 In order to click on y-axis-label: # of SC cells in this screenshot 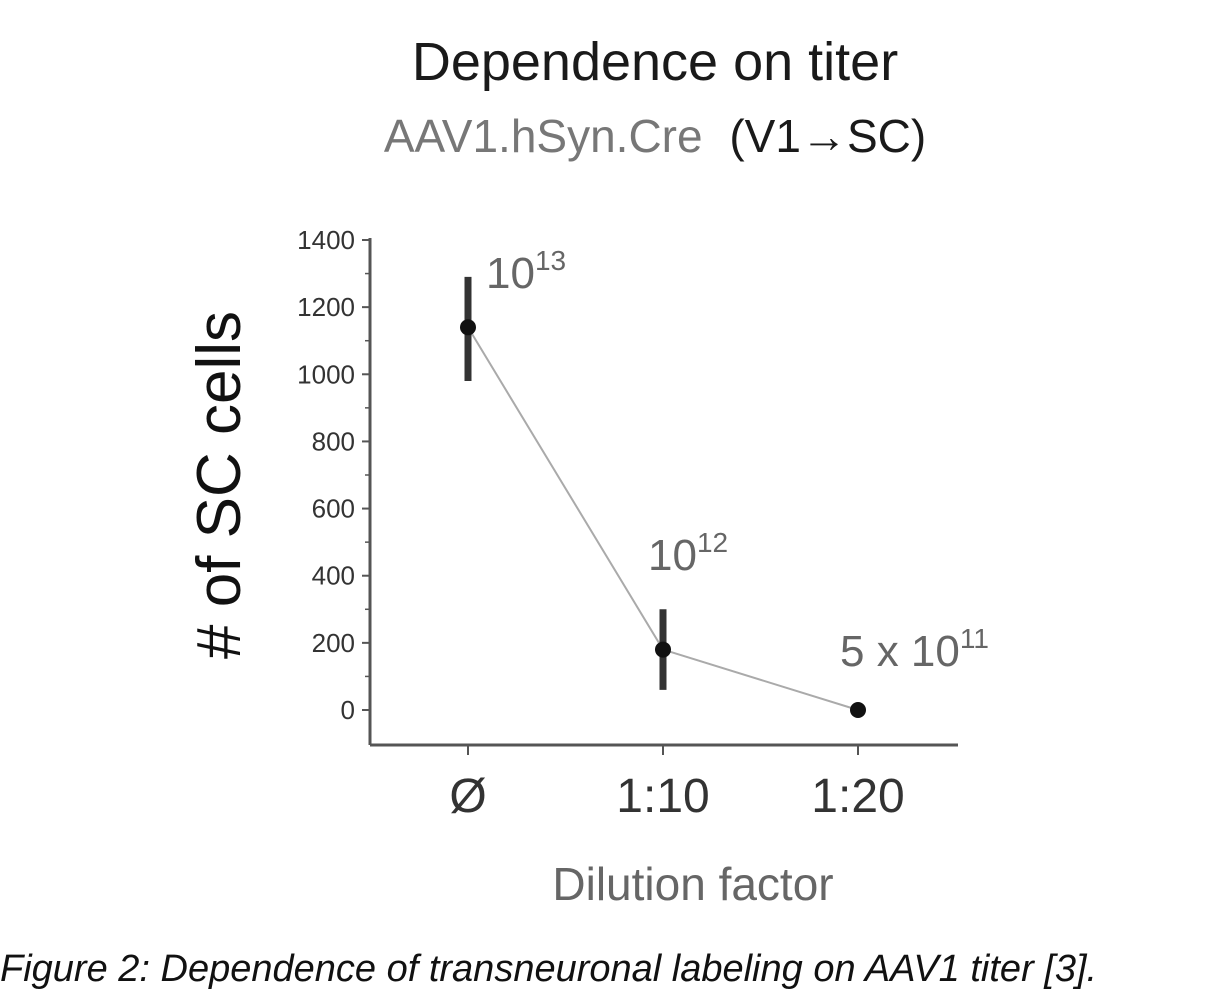, I will do `click(219, 485)`.